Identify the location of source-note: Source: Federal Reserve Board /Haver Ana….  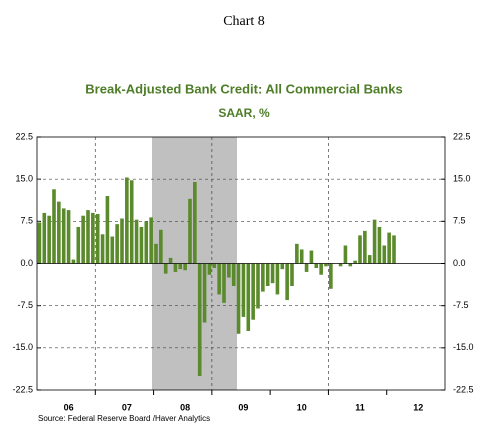
(124, 418).